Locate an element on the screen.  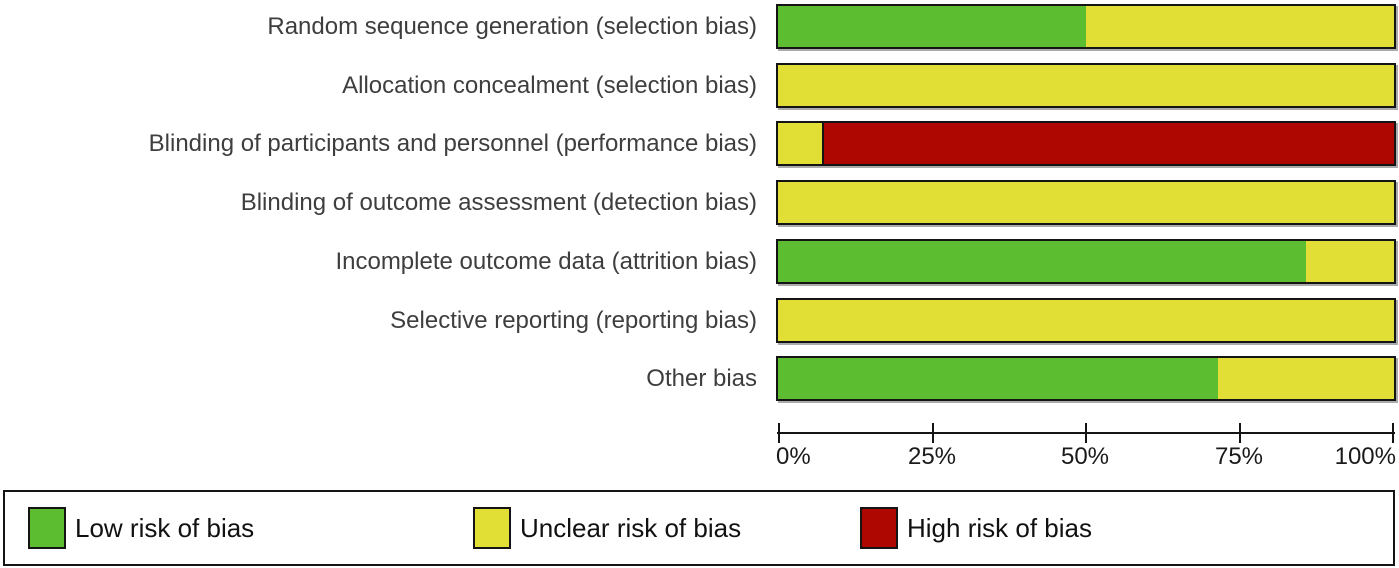
legend-item: Low risk of bias is located at coordinates (141, 528).